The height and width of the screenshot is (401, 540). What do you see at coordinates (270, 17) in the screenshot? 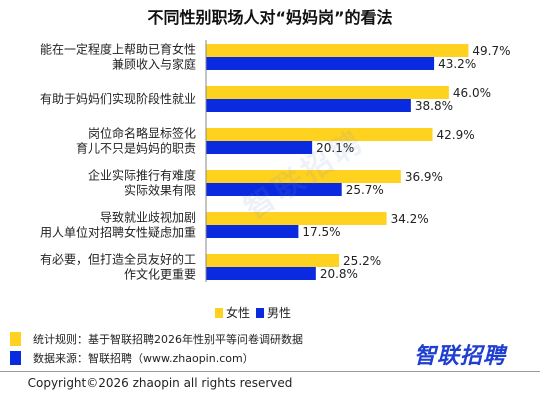
I see `chart-title: 不同性别职场人对“妈妈岗”的看法` at bounding box center [270, 17].